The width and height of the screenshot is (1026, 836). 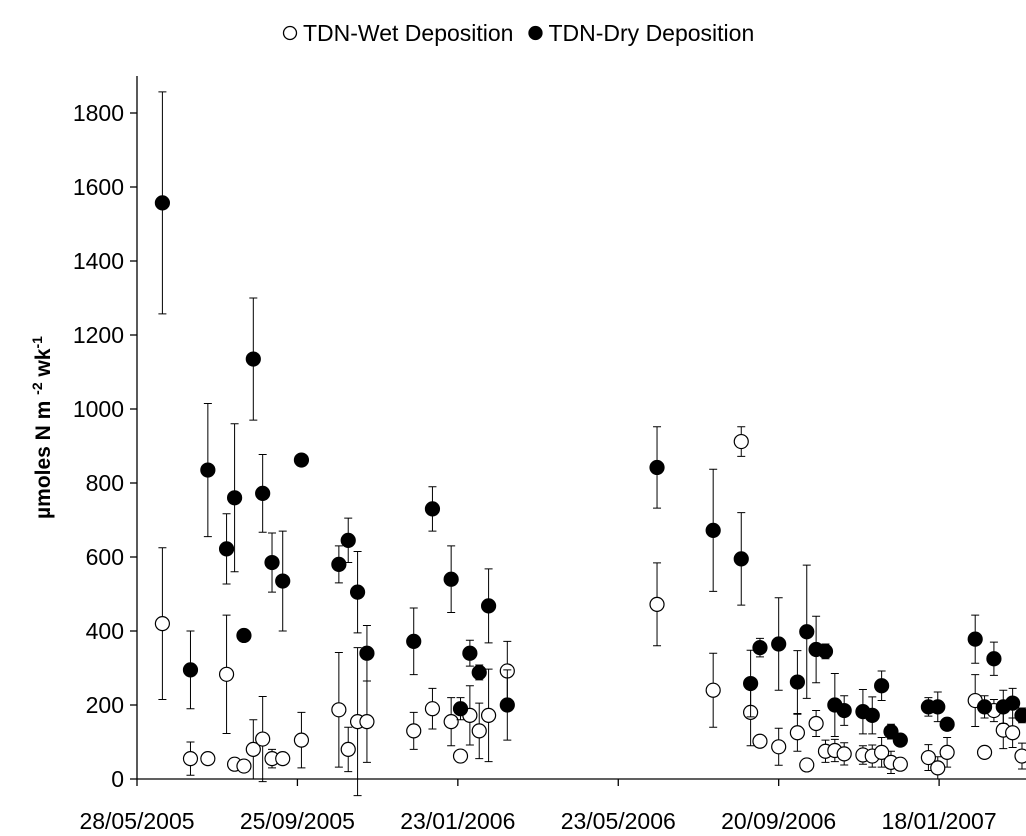 I want to click on y-tick-label: 1000, so click(x=98, y=409).